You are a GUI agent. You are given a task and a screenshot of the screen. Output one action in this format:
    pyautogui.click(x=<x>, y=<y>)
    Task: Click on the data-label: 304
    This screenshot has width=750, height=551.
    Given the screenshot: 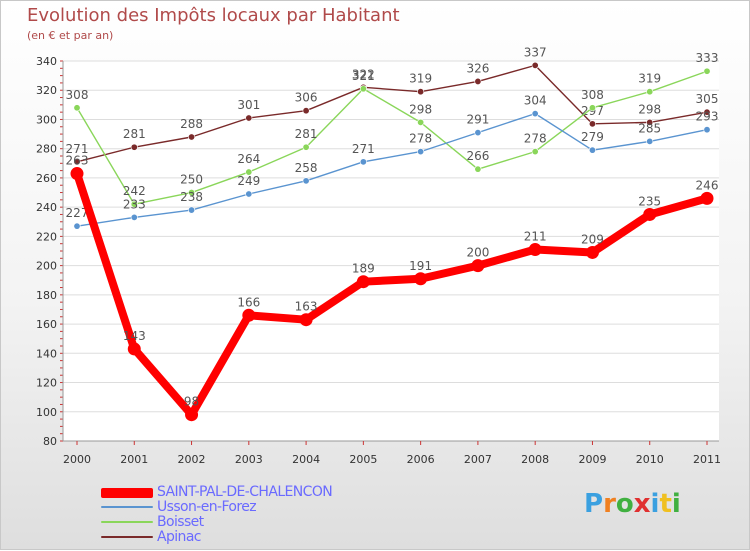 What is the action you would take?
    pyautogui.click(x=535, y=101)
    